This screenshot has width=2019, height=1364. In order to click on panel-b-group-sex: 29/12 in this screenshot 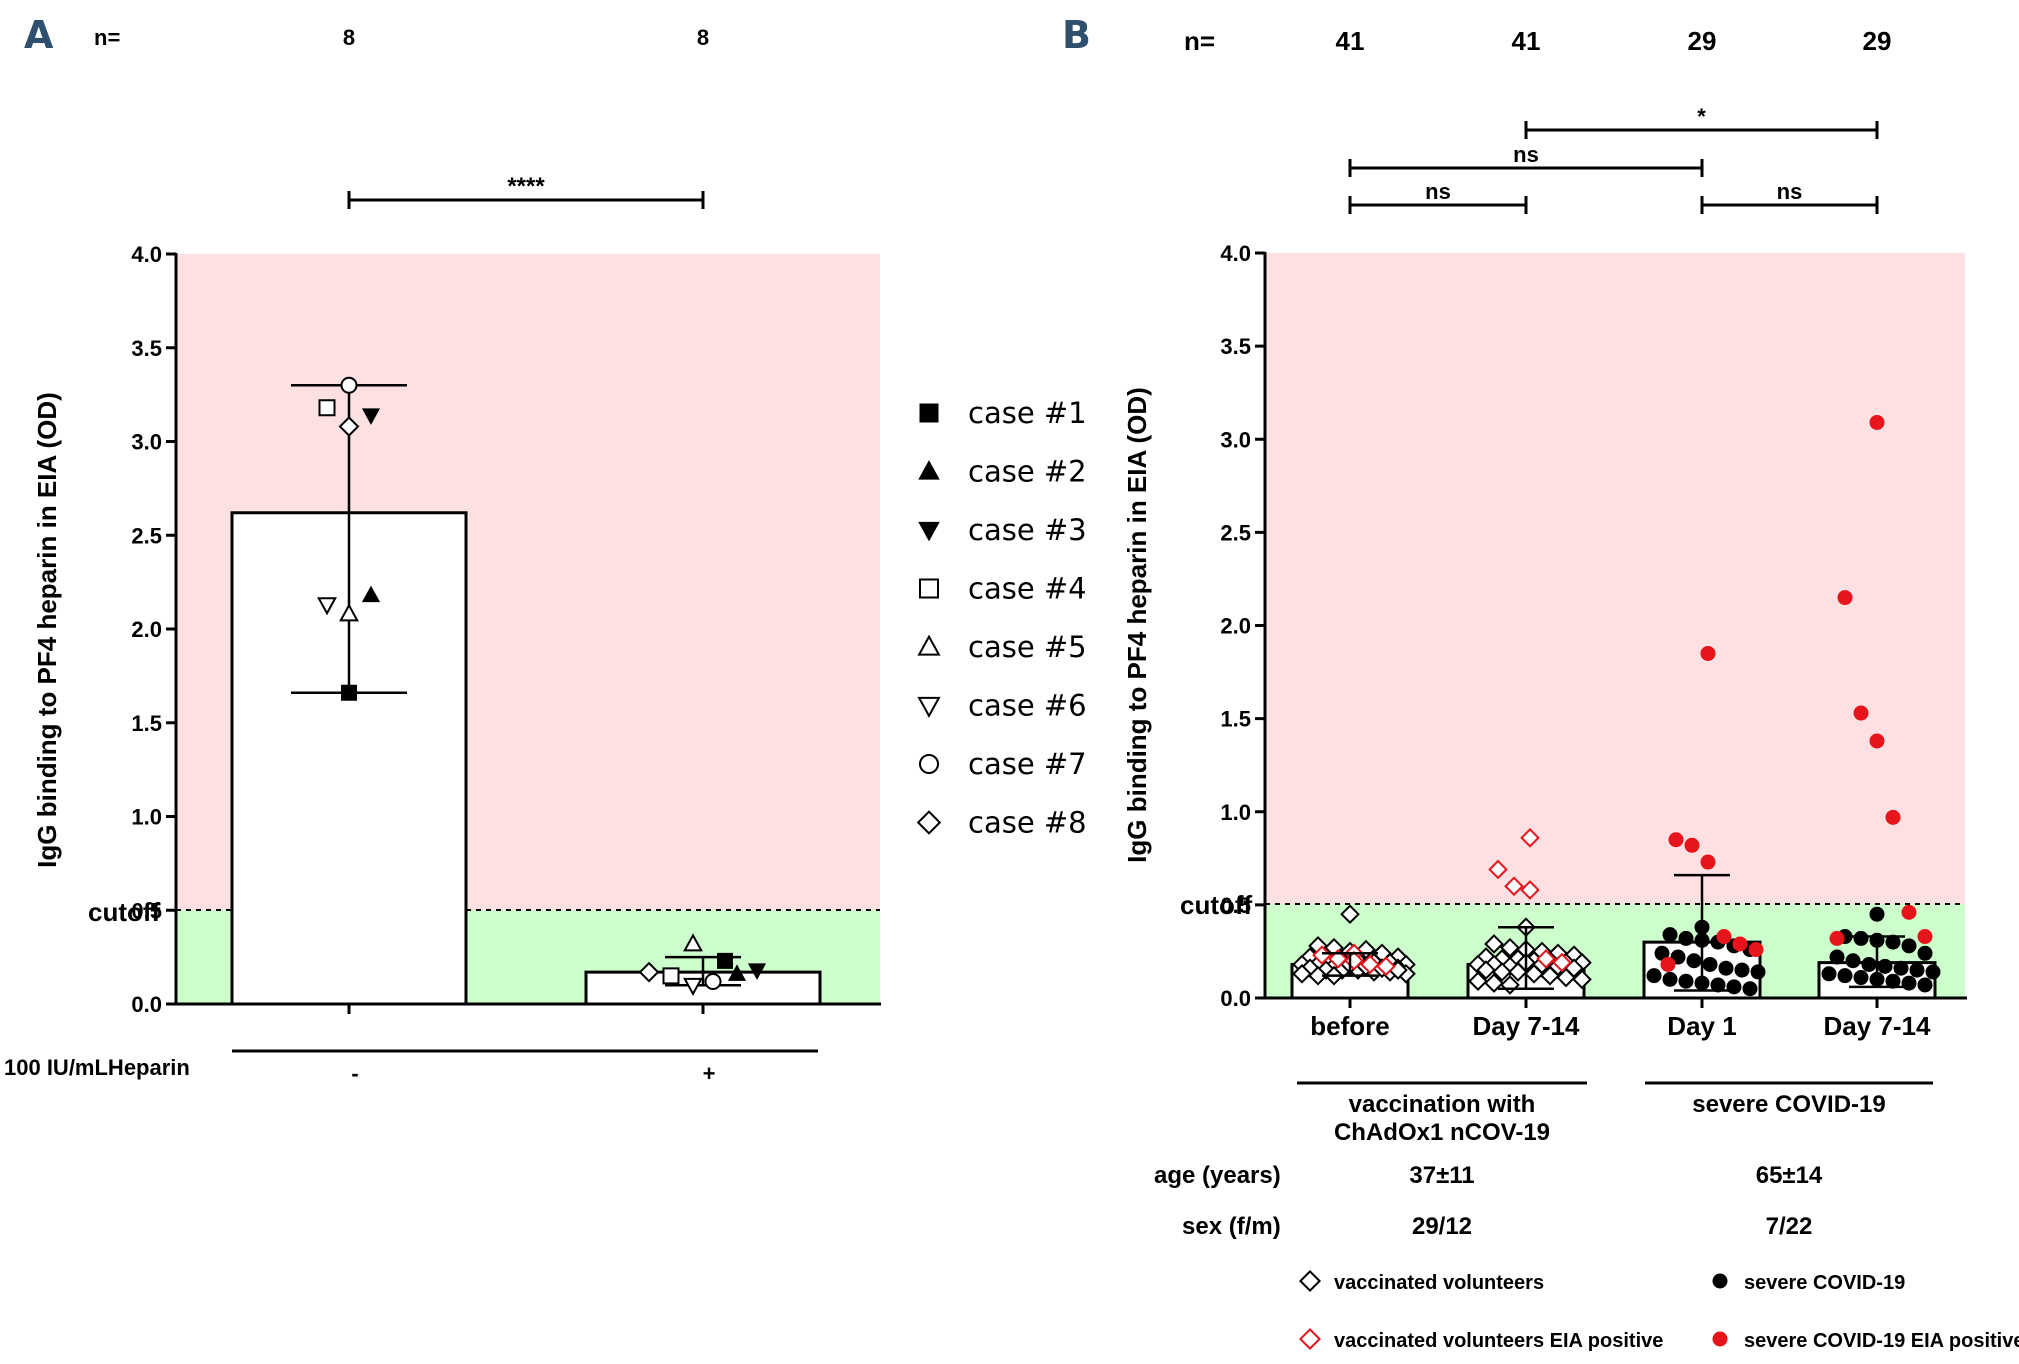, I will do `click(1442, 1226)`.